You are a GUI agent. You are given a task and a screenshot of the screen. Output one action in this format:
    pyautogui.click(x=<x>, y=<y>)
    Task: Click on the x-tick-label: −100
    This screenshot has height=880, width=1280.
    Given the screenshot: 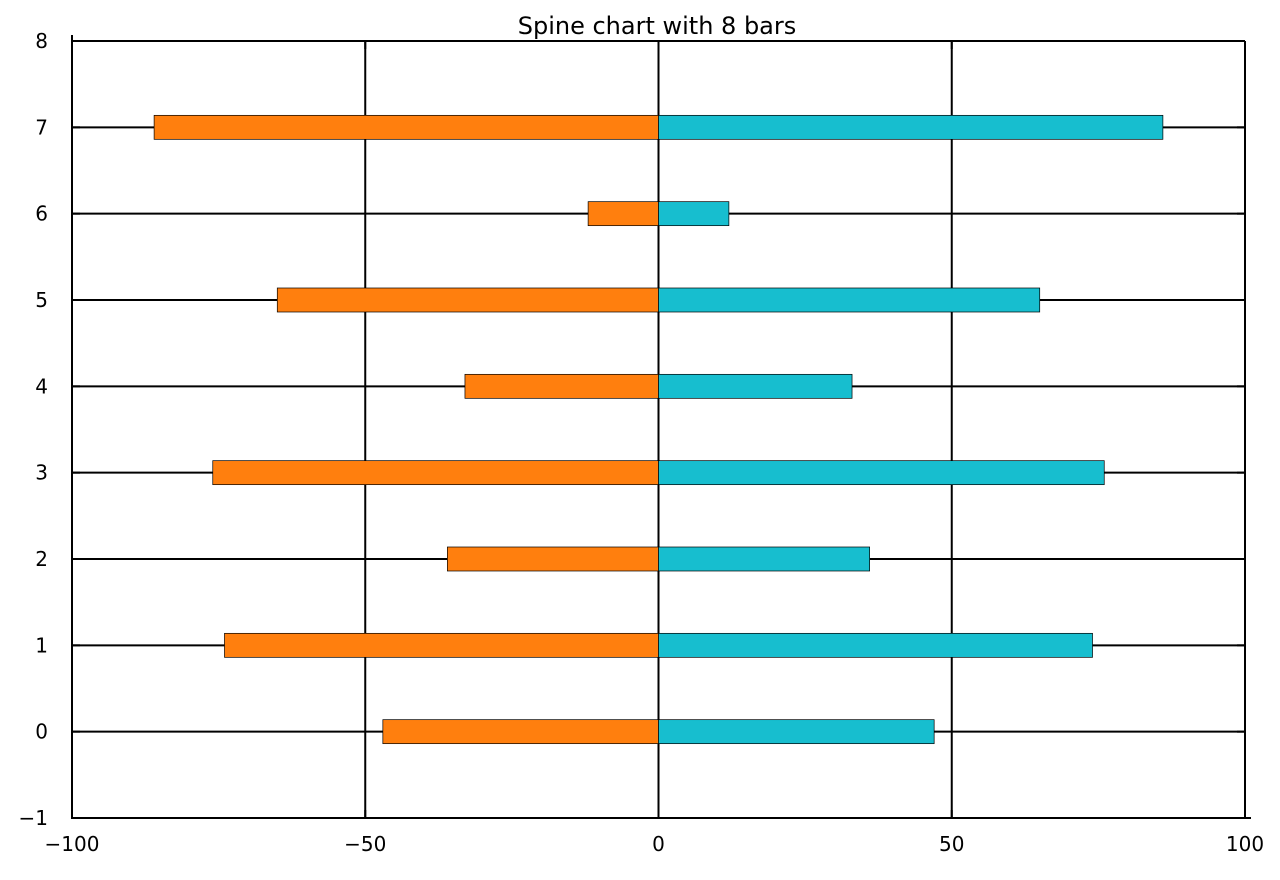 What is the action you would take?
    pyautogui.click(x=72, y=844)
    